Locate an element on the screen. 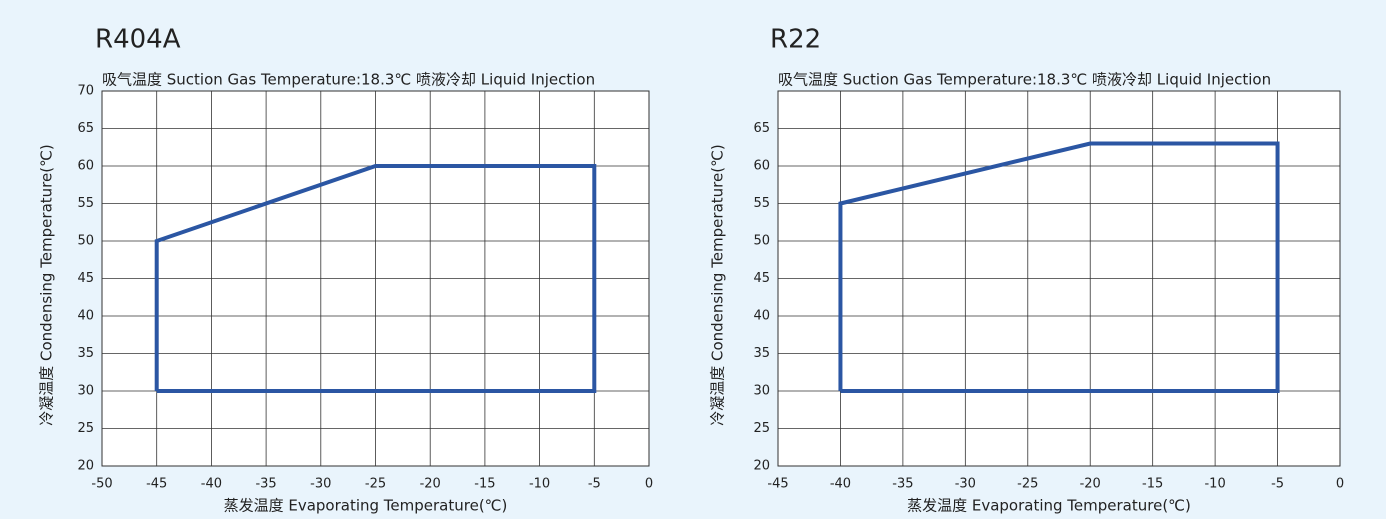 This screenshot has width=1386, height=519. y-tick-label: 70 is located at coordinates (85, 91).